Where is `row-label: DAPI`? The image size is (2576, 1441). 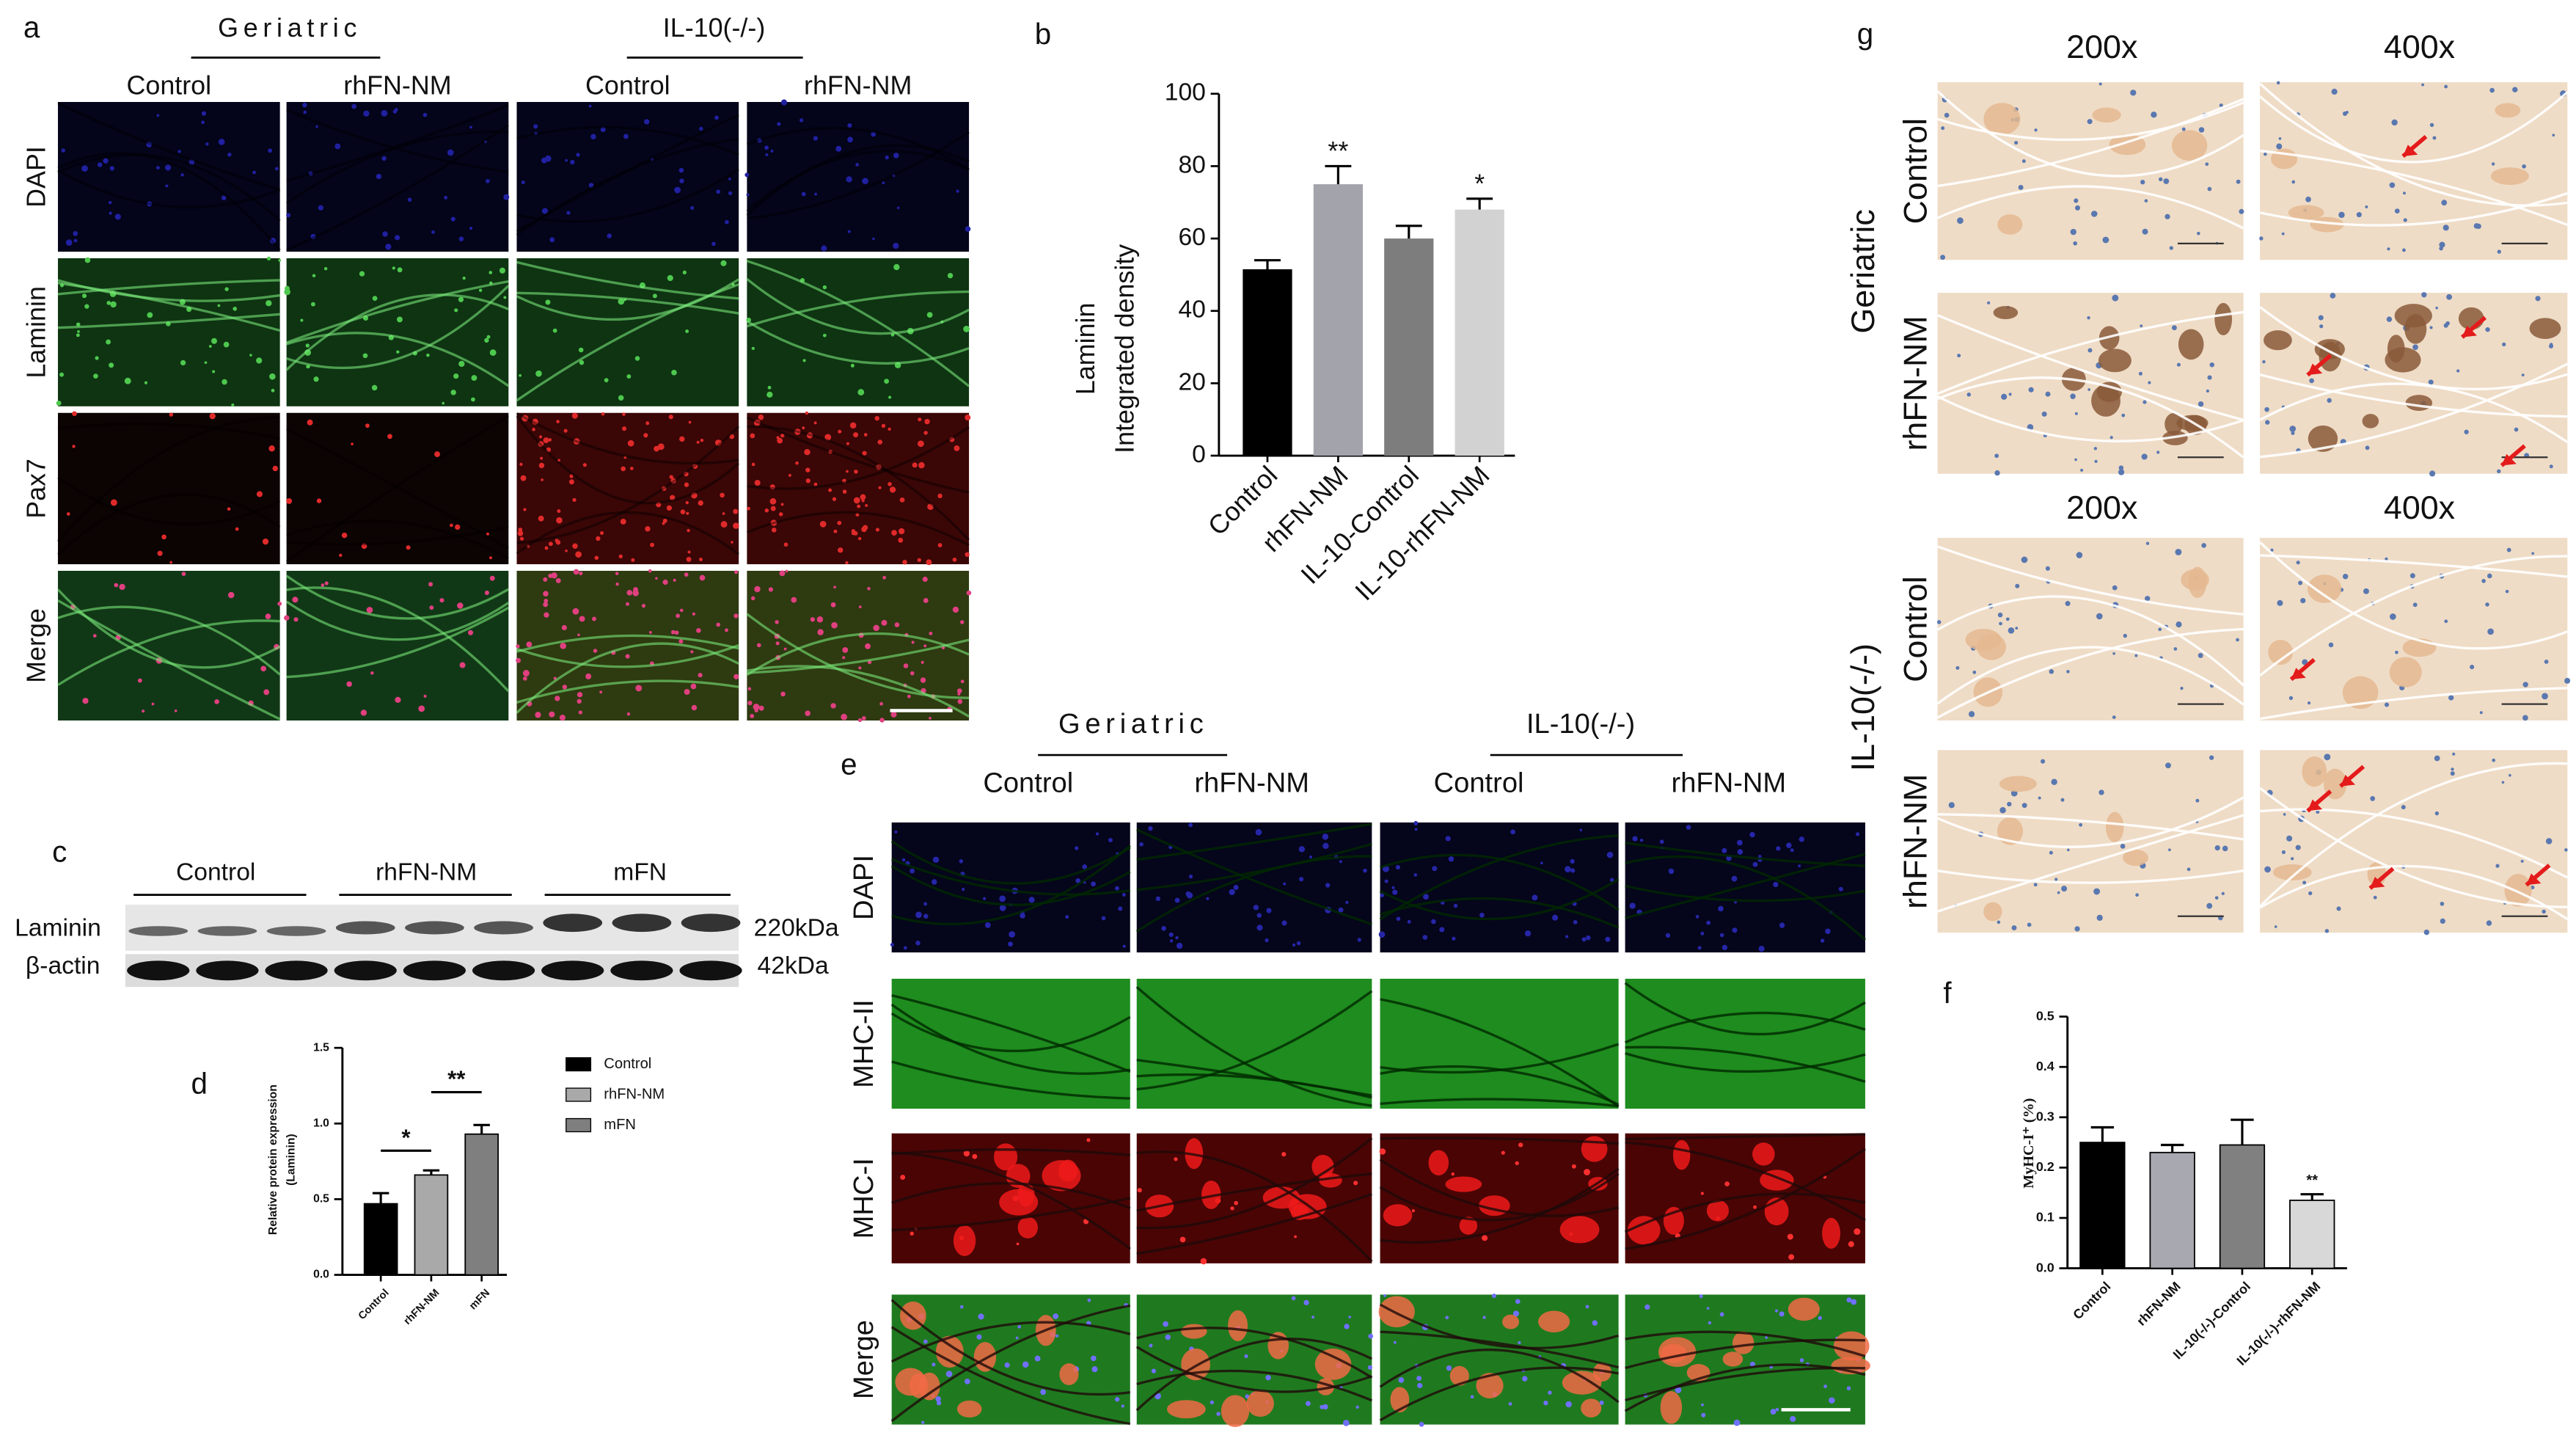 row-label: DAPI is located at coordinates (864, 887).